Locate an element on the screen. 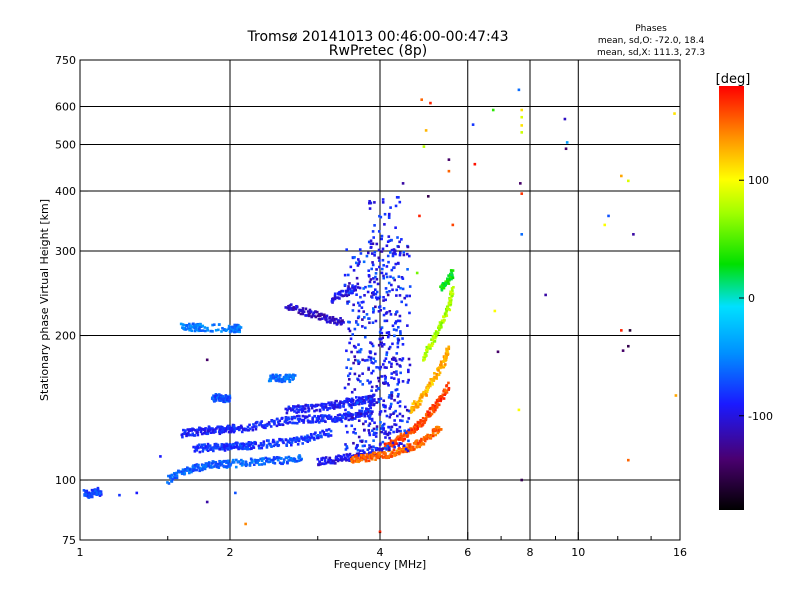 The width and height of the screenshot is (800, 600). y-tick-label: 400 is located at coordinates (65, 191).